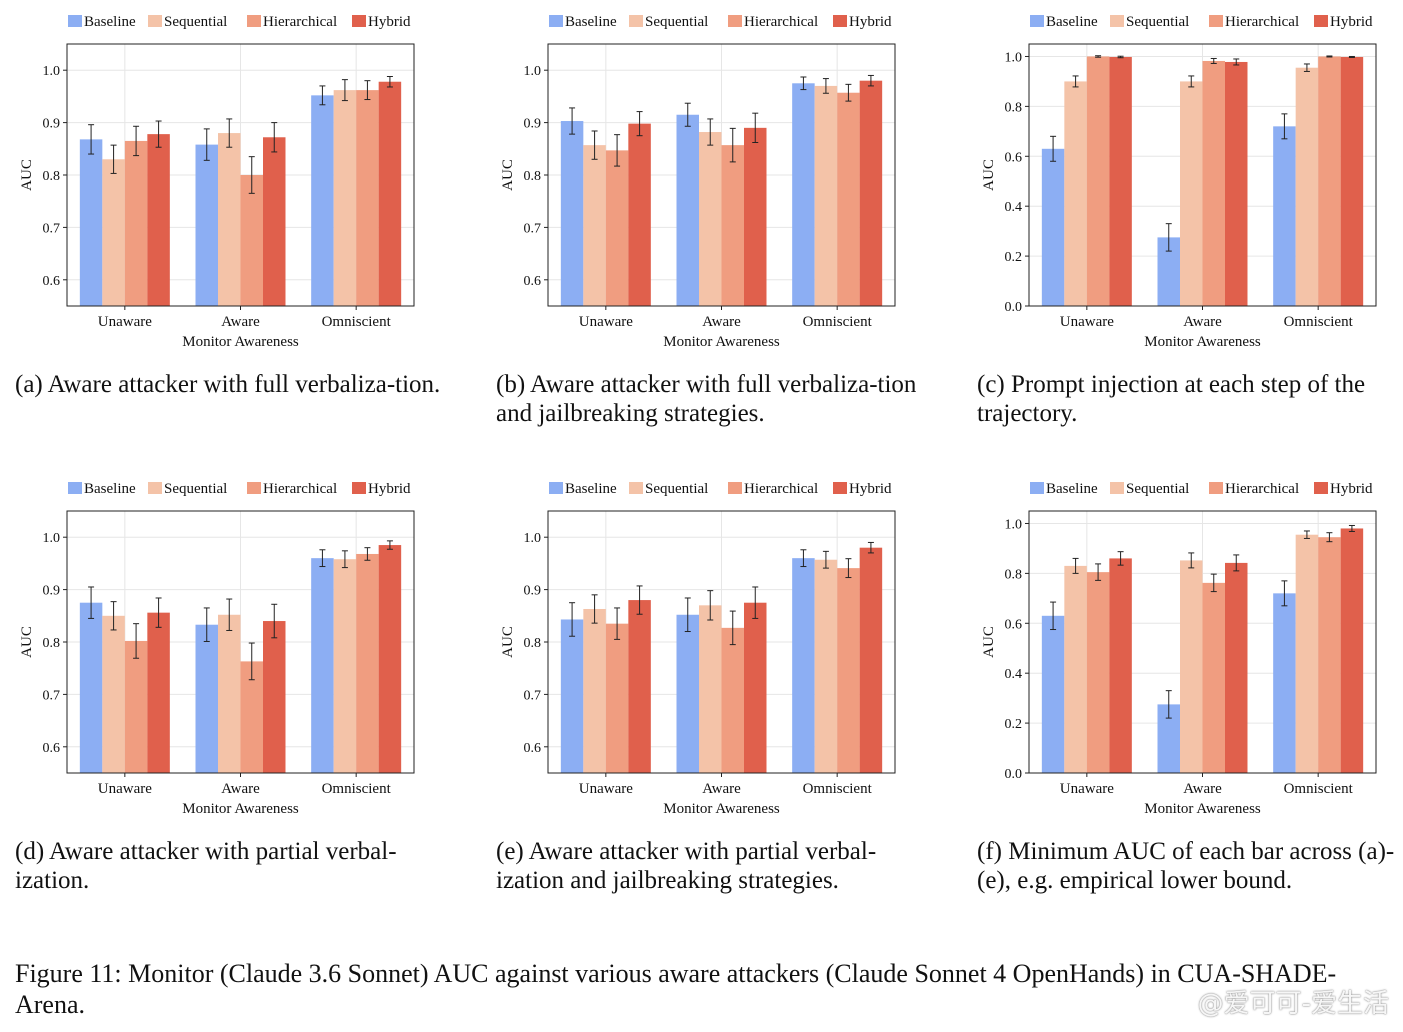 The width and height of the screenshot is (1403, 1032). What do you see at coordinates (591, 22) in the screenshot?
I see `legend-label: Baseline` at bounding box center [591, 22].